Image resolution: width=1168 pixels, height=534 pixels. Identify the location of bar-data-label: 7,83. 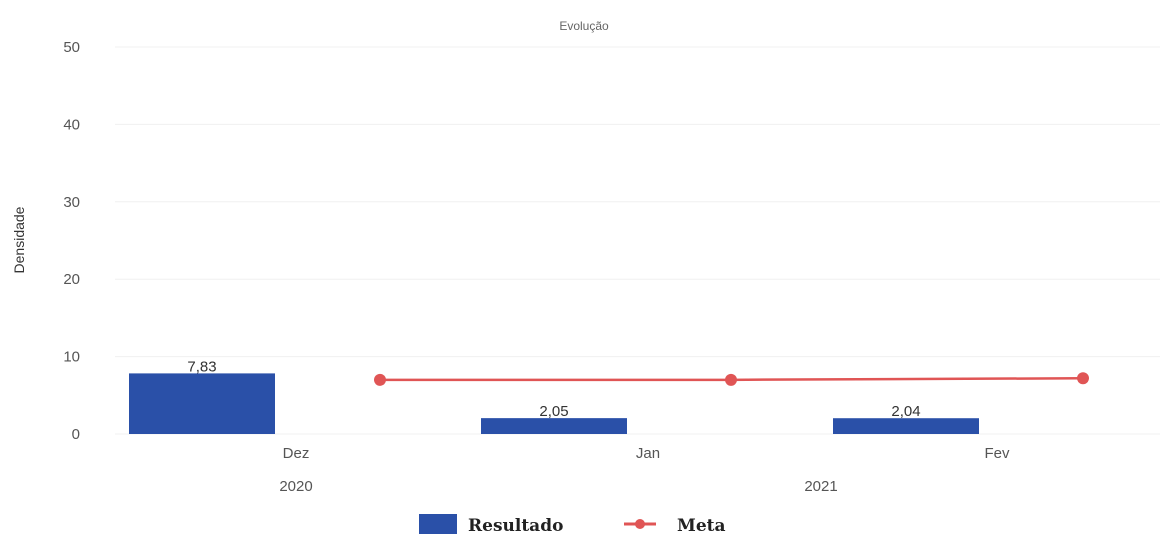
(201, 366).